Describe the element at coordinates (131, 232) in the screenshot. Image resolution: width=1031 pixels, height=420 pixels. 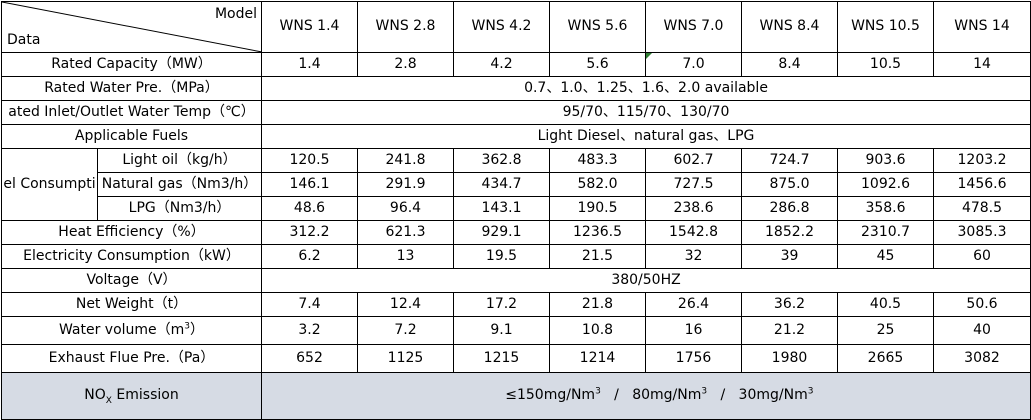
I see `row-label: Heat Efficiency（%）` at that location.